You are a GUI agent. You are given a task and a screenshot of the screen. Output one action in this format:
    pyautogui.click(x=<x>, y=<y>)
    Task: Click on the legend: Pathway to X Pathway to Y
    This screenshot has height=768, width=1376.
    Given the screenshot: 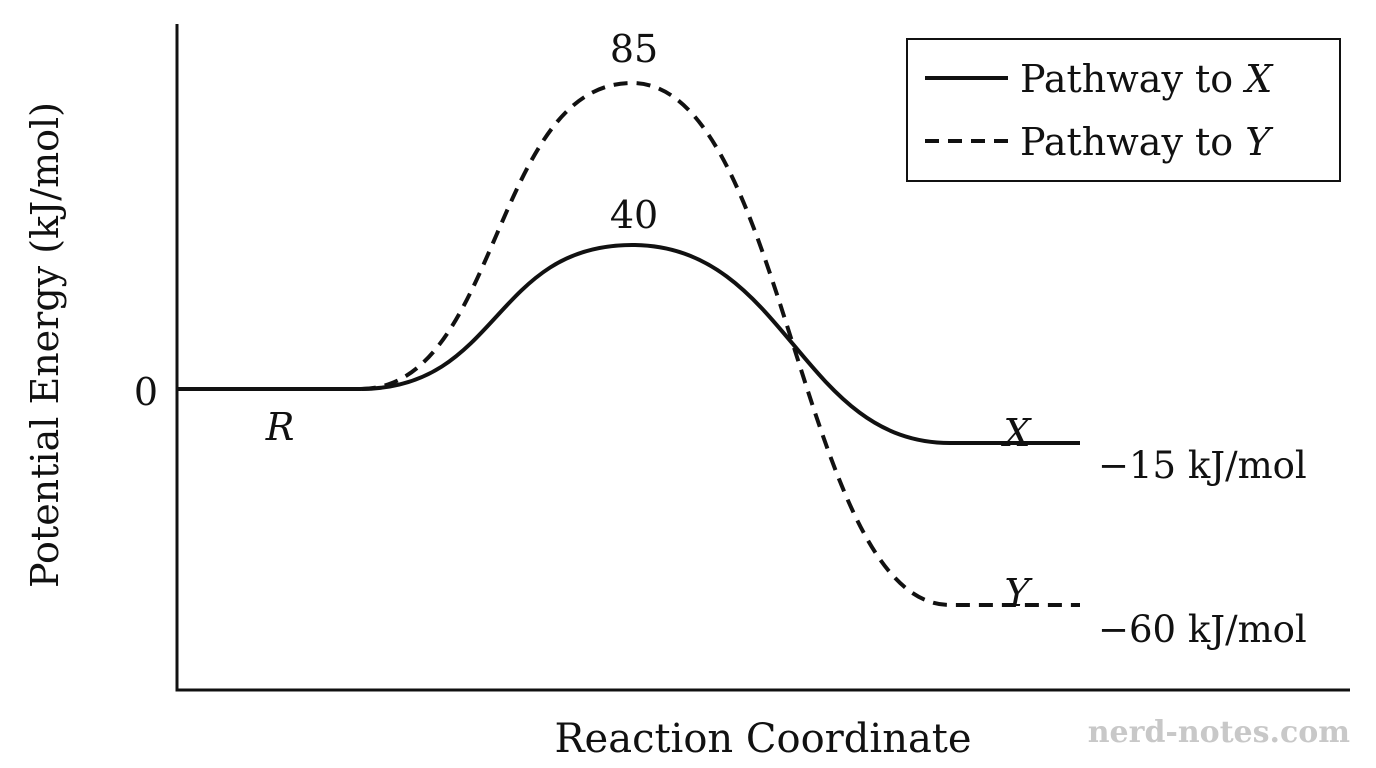 What is the action you would take?
    pyautogui.click(x=1123, y=110)
    